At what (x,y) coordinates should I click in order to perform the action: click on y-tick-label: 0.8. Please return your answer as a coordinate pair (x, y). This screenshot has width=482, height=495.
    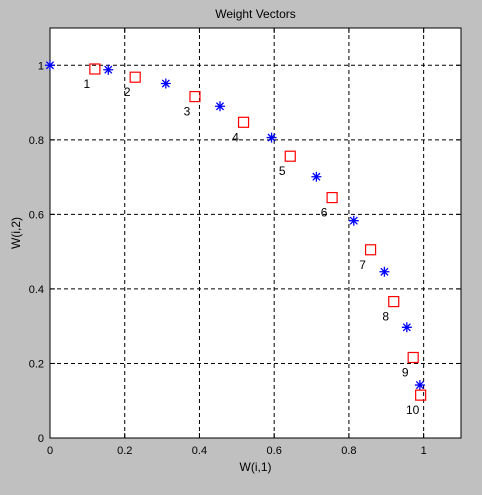
    Looking at the image, I should click on (36, 141).